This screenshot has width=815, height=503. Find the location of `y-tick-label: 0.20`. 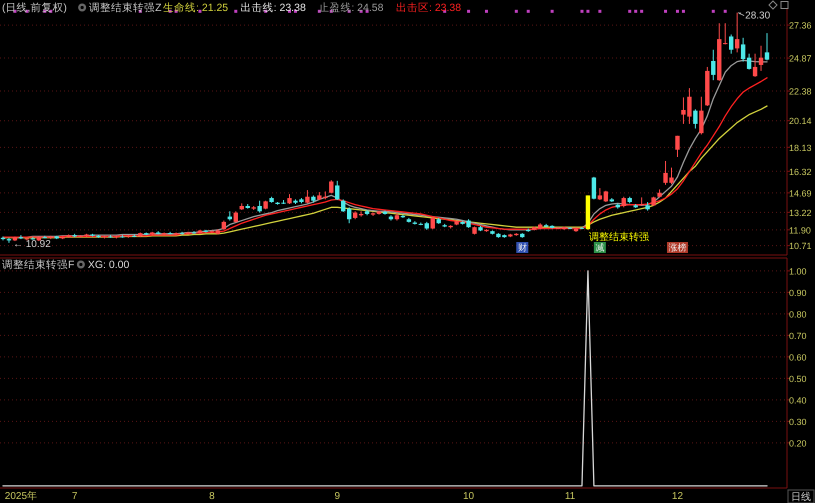

y-tick-label: 0.20 is located at coordinates (798, 443).